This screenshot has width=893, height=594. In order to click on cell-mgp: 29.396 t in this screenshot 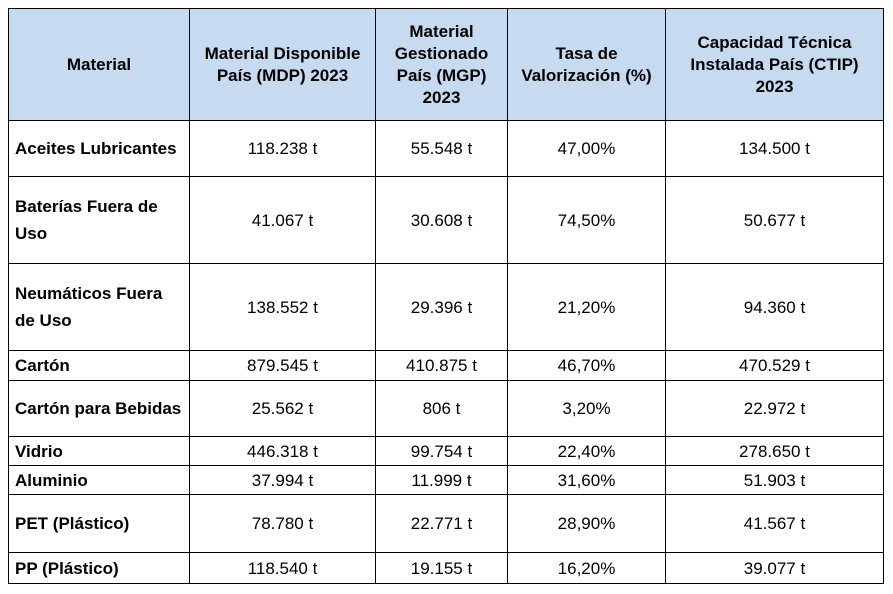, I will do `click(441, 307)`.